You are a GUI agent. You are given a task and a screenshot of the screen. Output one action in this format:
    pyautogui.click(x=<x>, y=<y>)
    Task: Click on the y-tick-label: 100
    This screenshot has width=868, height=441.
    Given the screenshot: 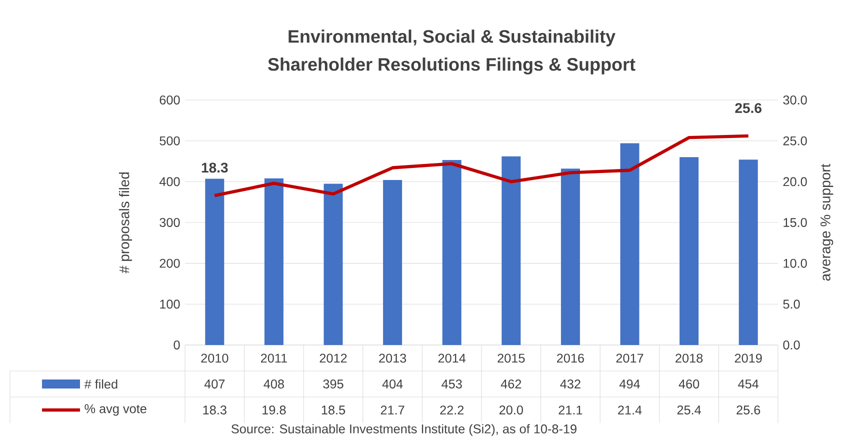 What is the action you would take?
    pyautogui.click(x=170, y=304)
    